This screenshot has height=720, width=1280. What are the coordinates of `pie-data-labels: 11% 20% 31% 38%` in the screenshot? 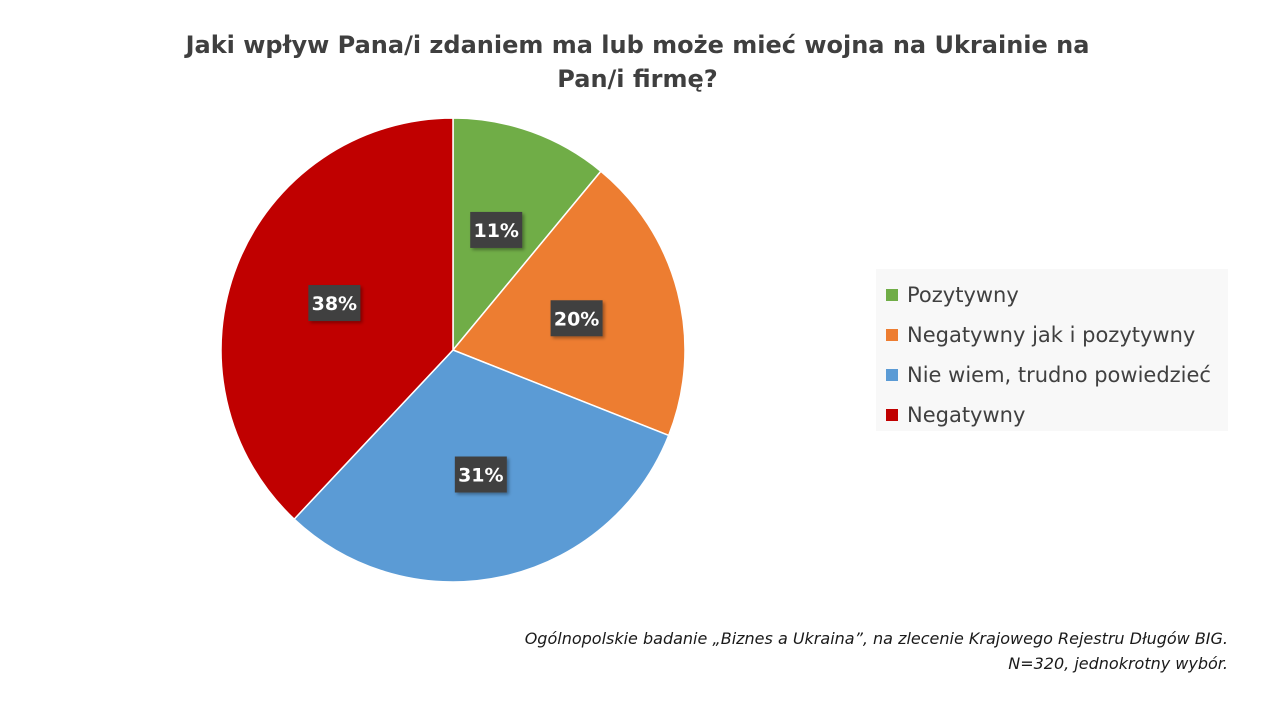 It's located at (455, 352).